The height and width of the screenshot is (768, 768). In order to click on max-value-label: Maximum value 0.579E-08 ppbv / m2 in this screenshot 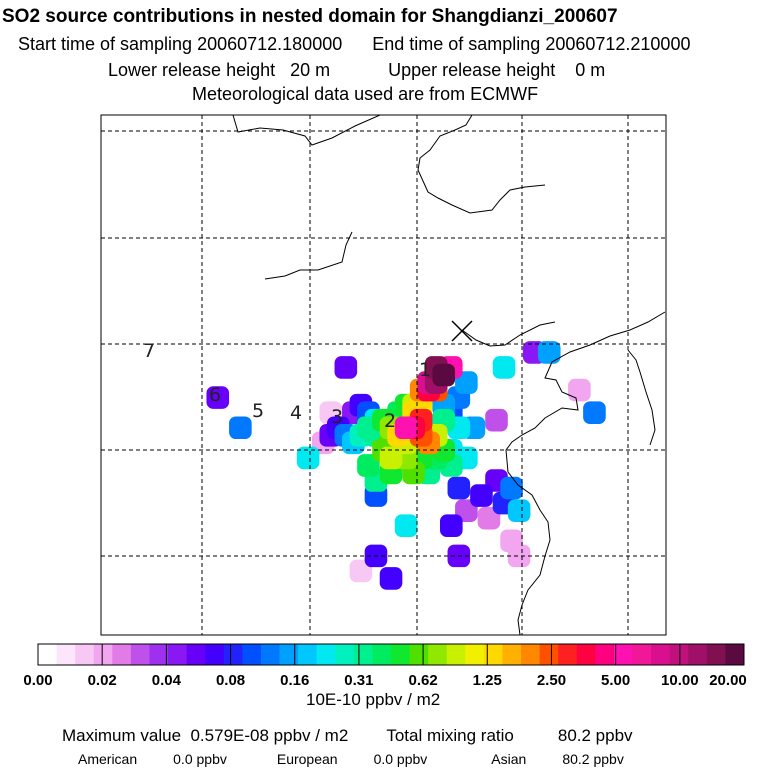, I will do `click(205, 735)`.